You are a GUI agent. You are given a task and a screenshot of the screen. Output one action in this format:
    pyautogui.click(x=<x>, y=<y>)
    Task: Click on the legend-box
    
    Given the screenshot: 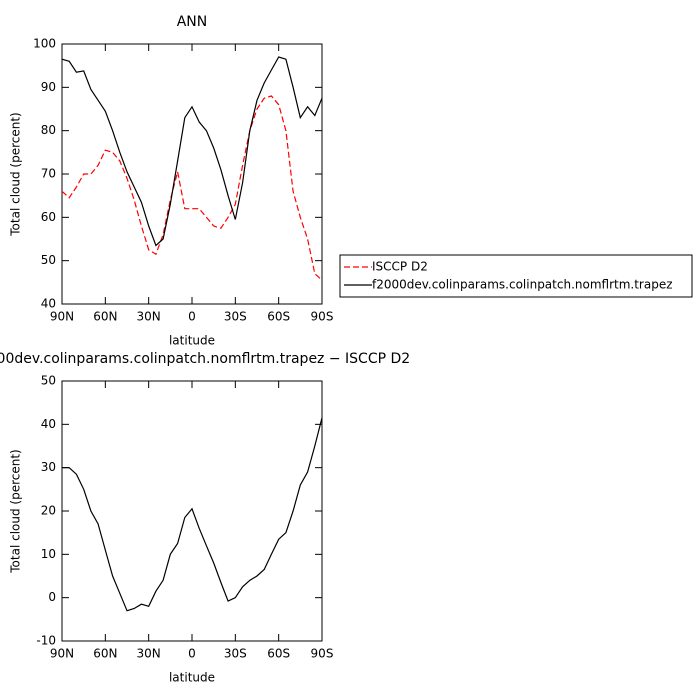 What is the action you would take?
    pyautogui.click(x=516, y=276)
    